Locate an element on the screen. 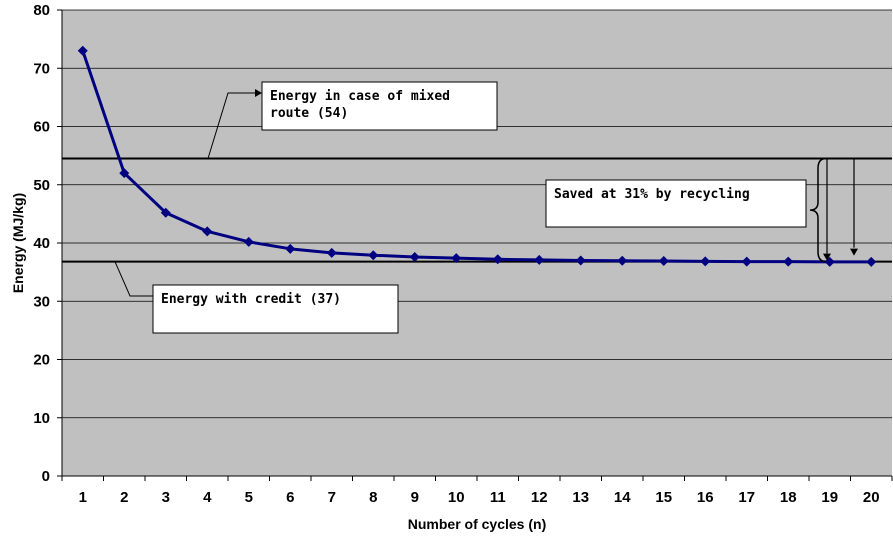 This screenshot has height=537, width=893. y-tick-label: 20 is located at coordinates (41, 360).